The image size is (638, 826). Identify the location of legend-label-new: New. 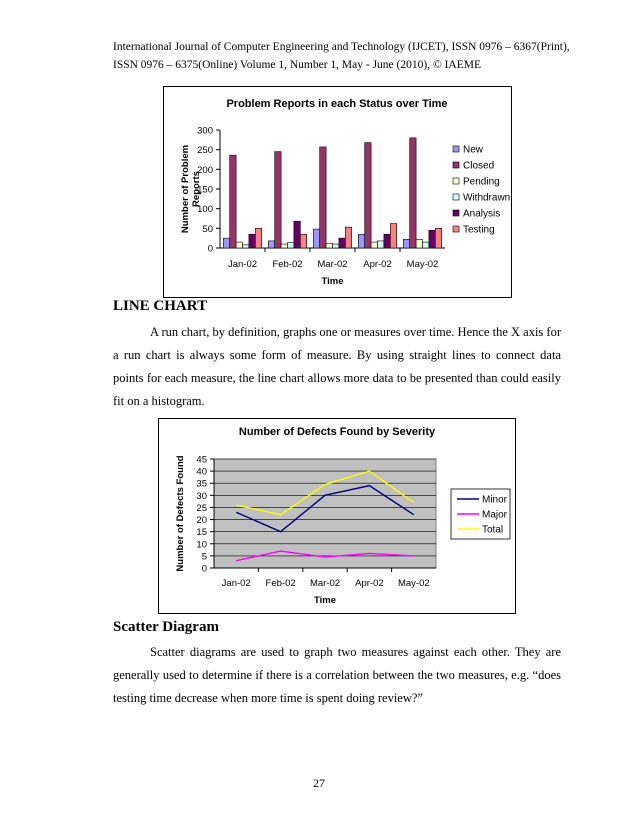
(473, 150).